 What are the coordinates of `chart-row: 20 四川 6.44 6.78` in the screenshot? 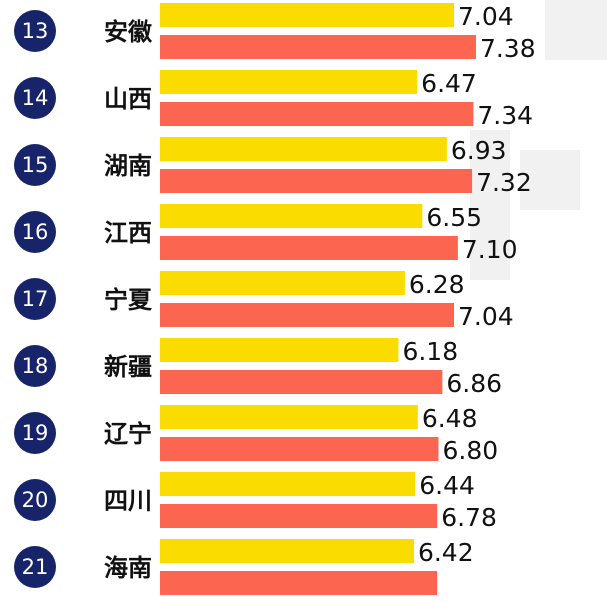 It's located at (255, 501).